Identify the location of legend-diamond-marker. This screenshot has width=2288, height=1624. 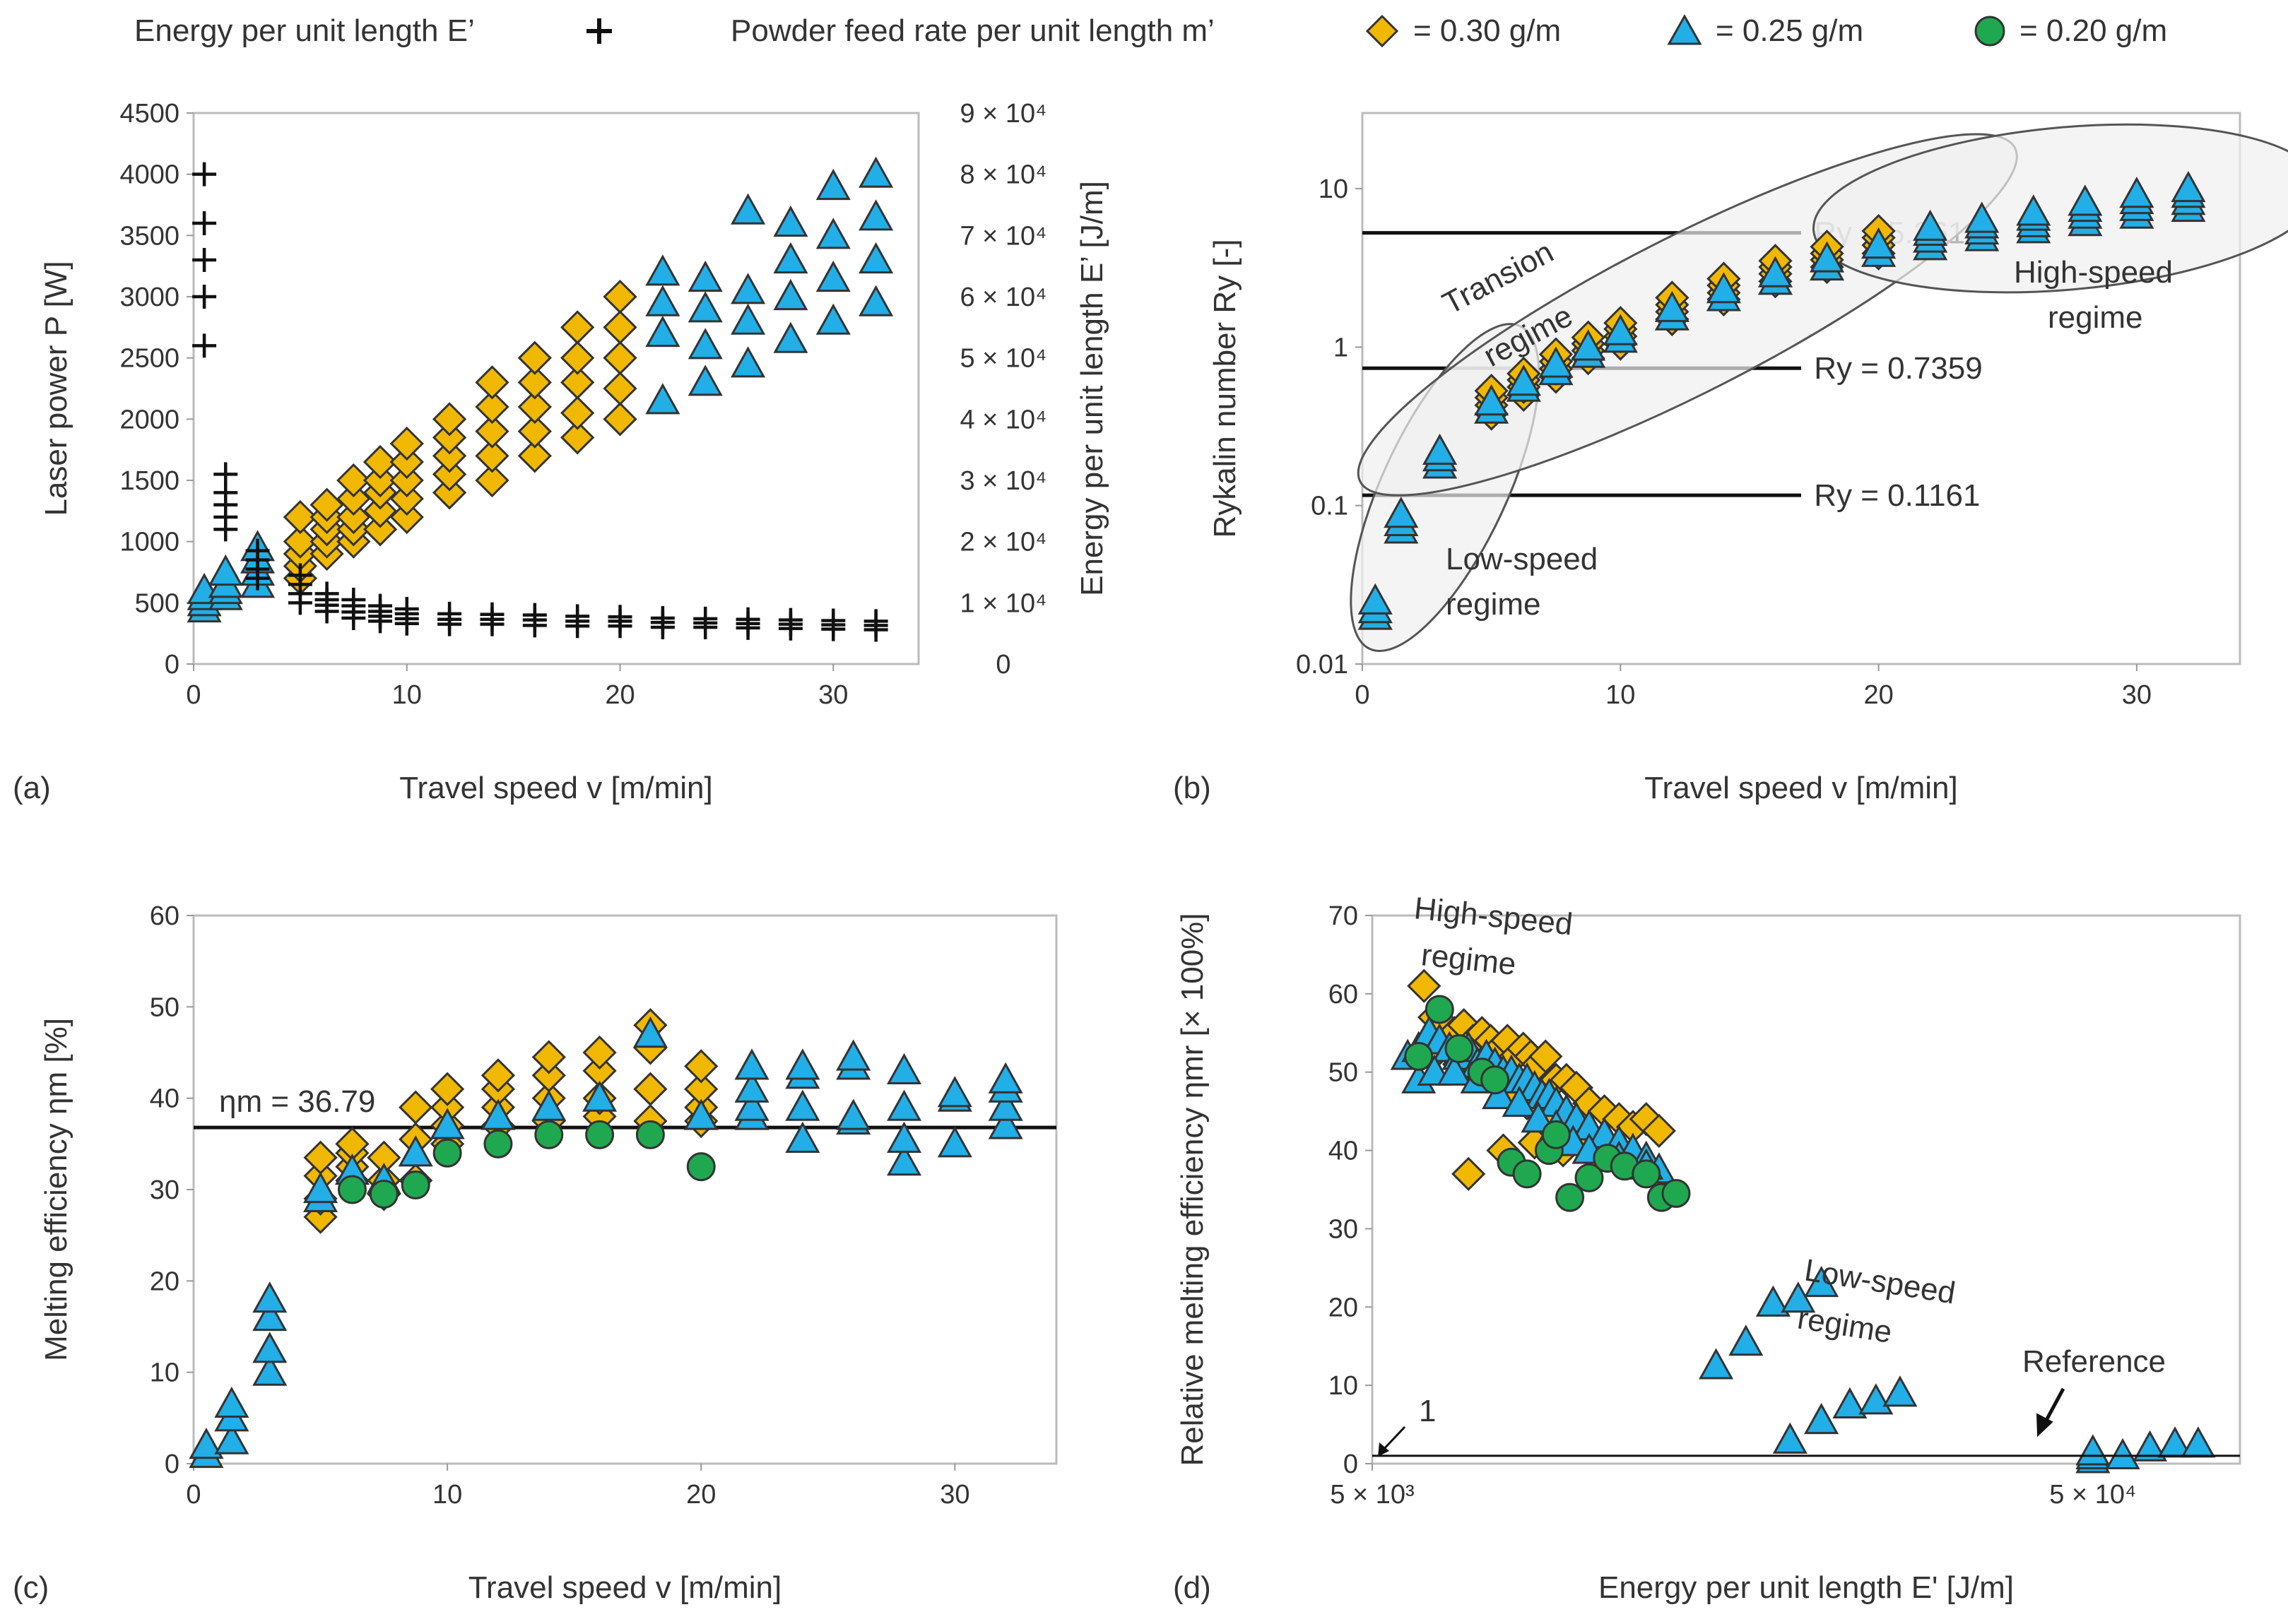
(1382, 31).